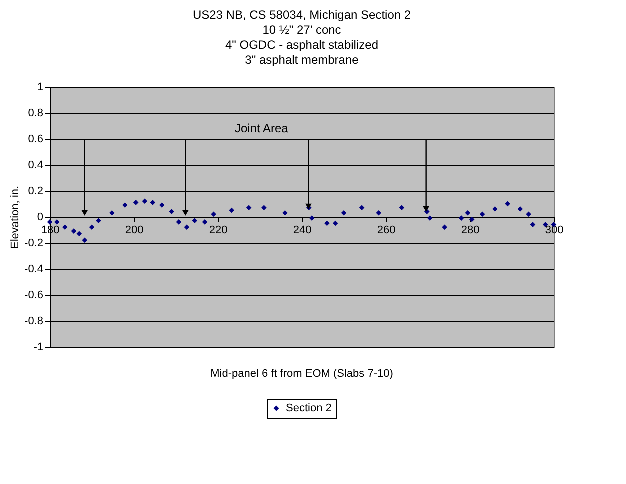 Image resolution: width=626 pixels, height=484 pixels. I want to click on y-tick-label: -0.8, so click(34, 322).